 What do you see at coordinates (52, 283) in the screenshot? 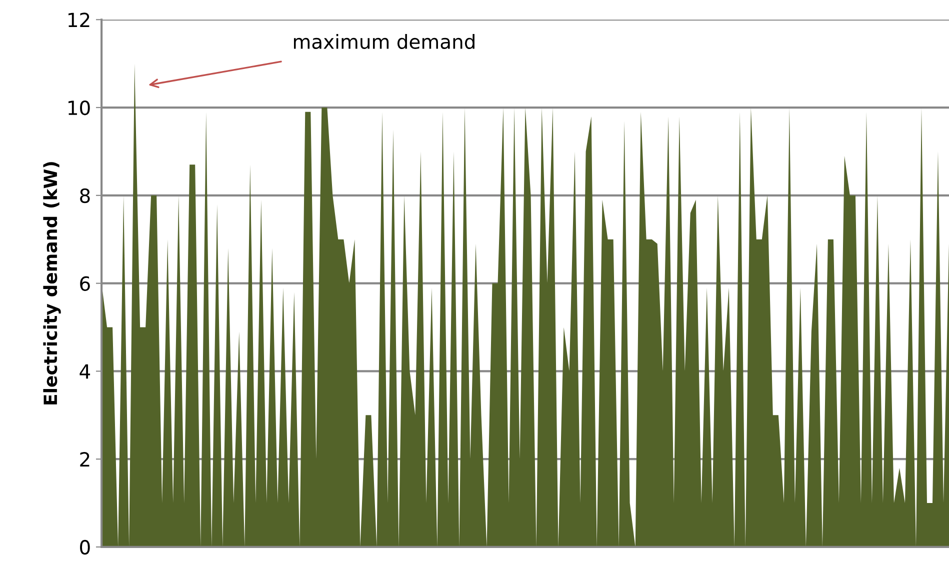
I see `y-axis-title: Electricity demand (kW)` at bounding box center [52, 283].